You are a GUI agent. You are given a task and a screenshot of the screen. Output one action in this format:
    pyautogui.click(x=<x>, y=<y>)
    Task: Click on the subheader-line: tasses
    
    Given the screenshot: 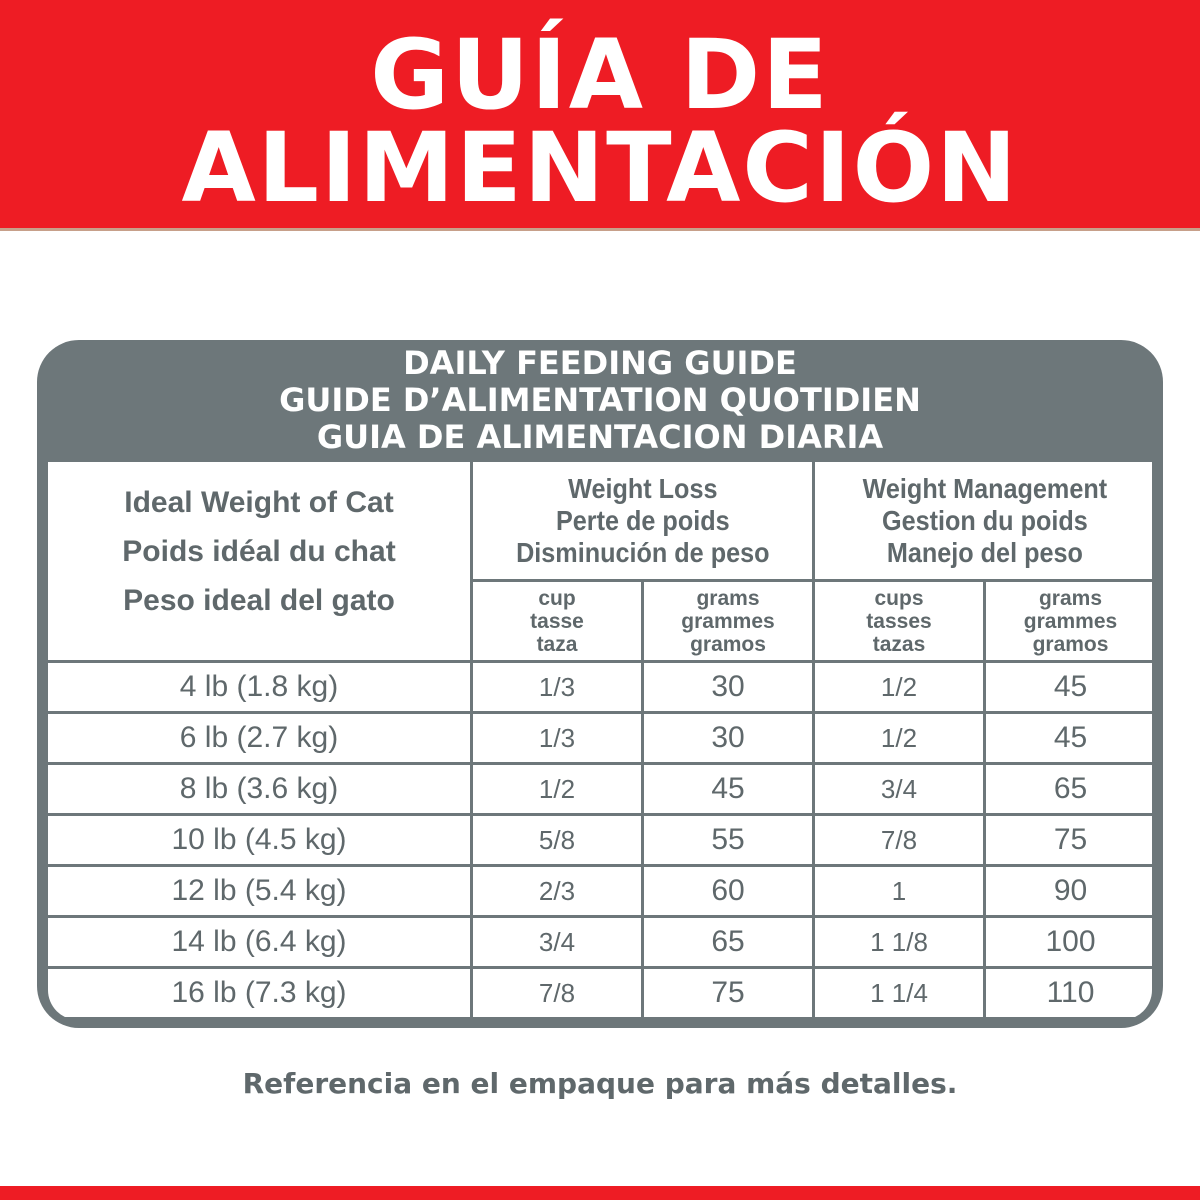 What is the action you would take?
    pyautogui.click(x=899, y=621)
    